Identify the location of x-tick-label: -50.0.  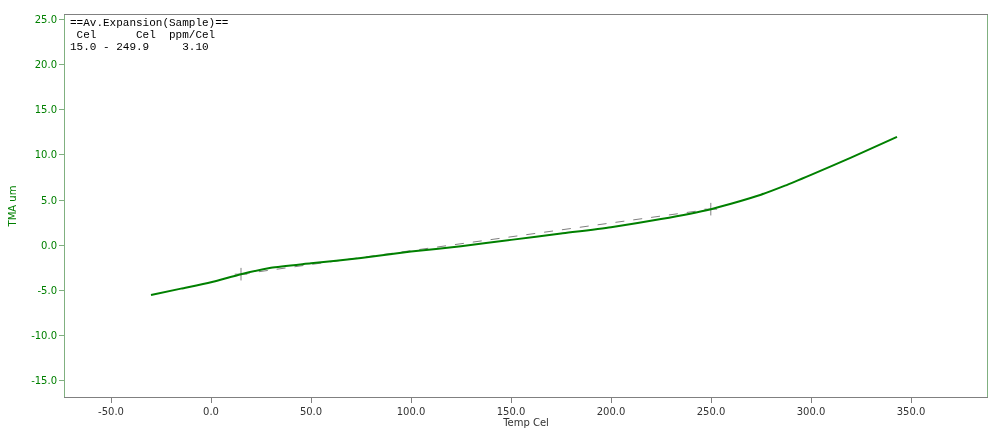
(111, 411).